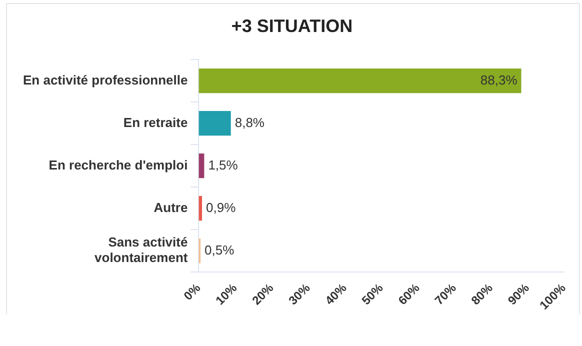 The width and height of the screenshot is (582, 346). Describe the element at coordinates (409, 294) in the screenshot. I see `x-tick-label: 60%` at that location.